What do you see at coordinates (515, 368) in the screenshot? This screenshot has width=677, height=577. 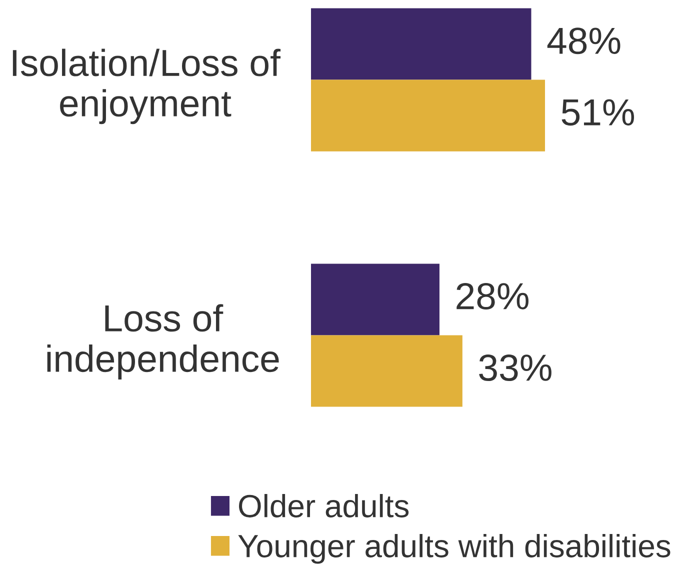 I see `data-label: 33%` at bounding box center [515, 368].